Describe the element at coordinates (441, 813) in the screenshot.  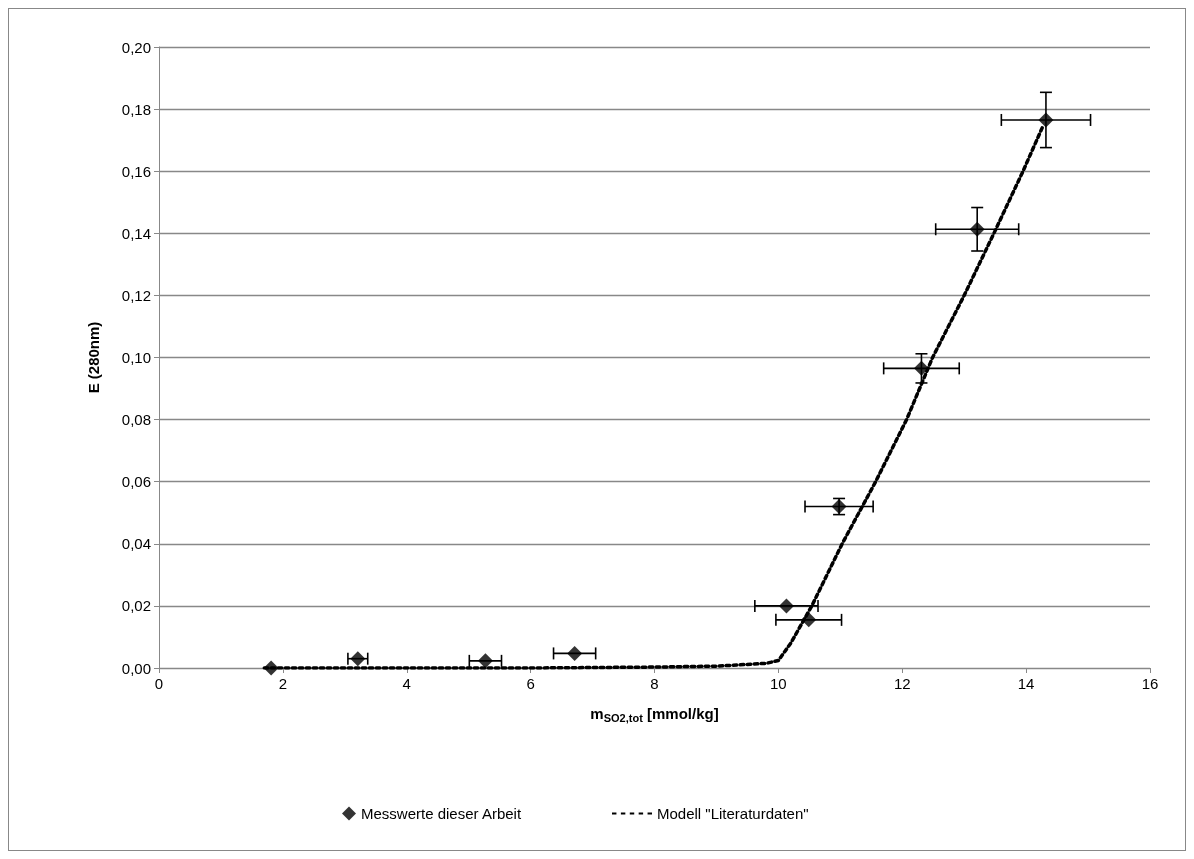
I see `legend-label: Messwerte dieser Arbeit` at that location.